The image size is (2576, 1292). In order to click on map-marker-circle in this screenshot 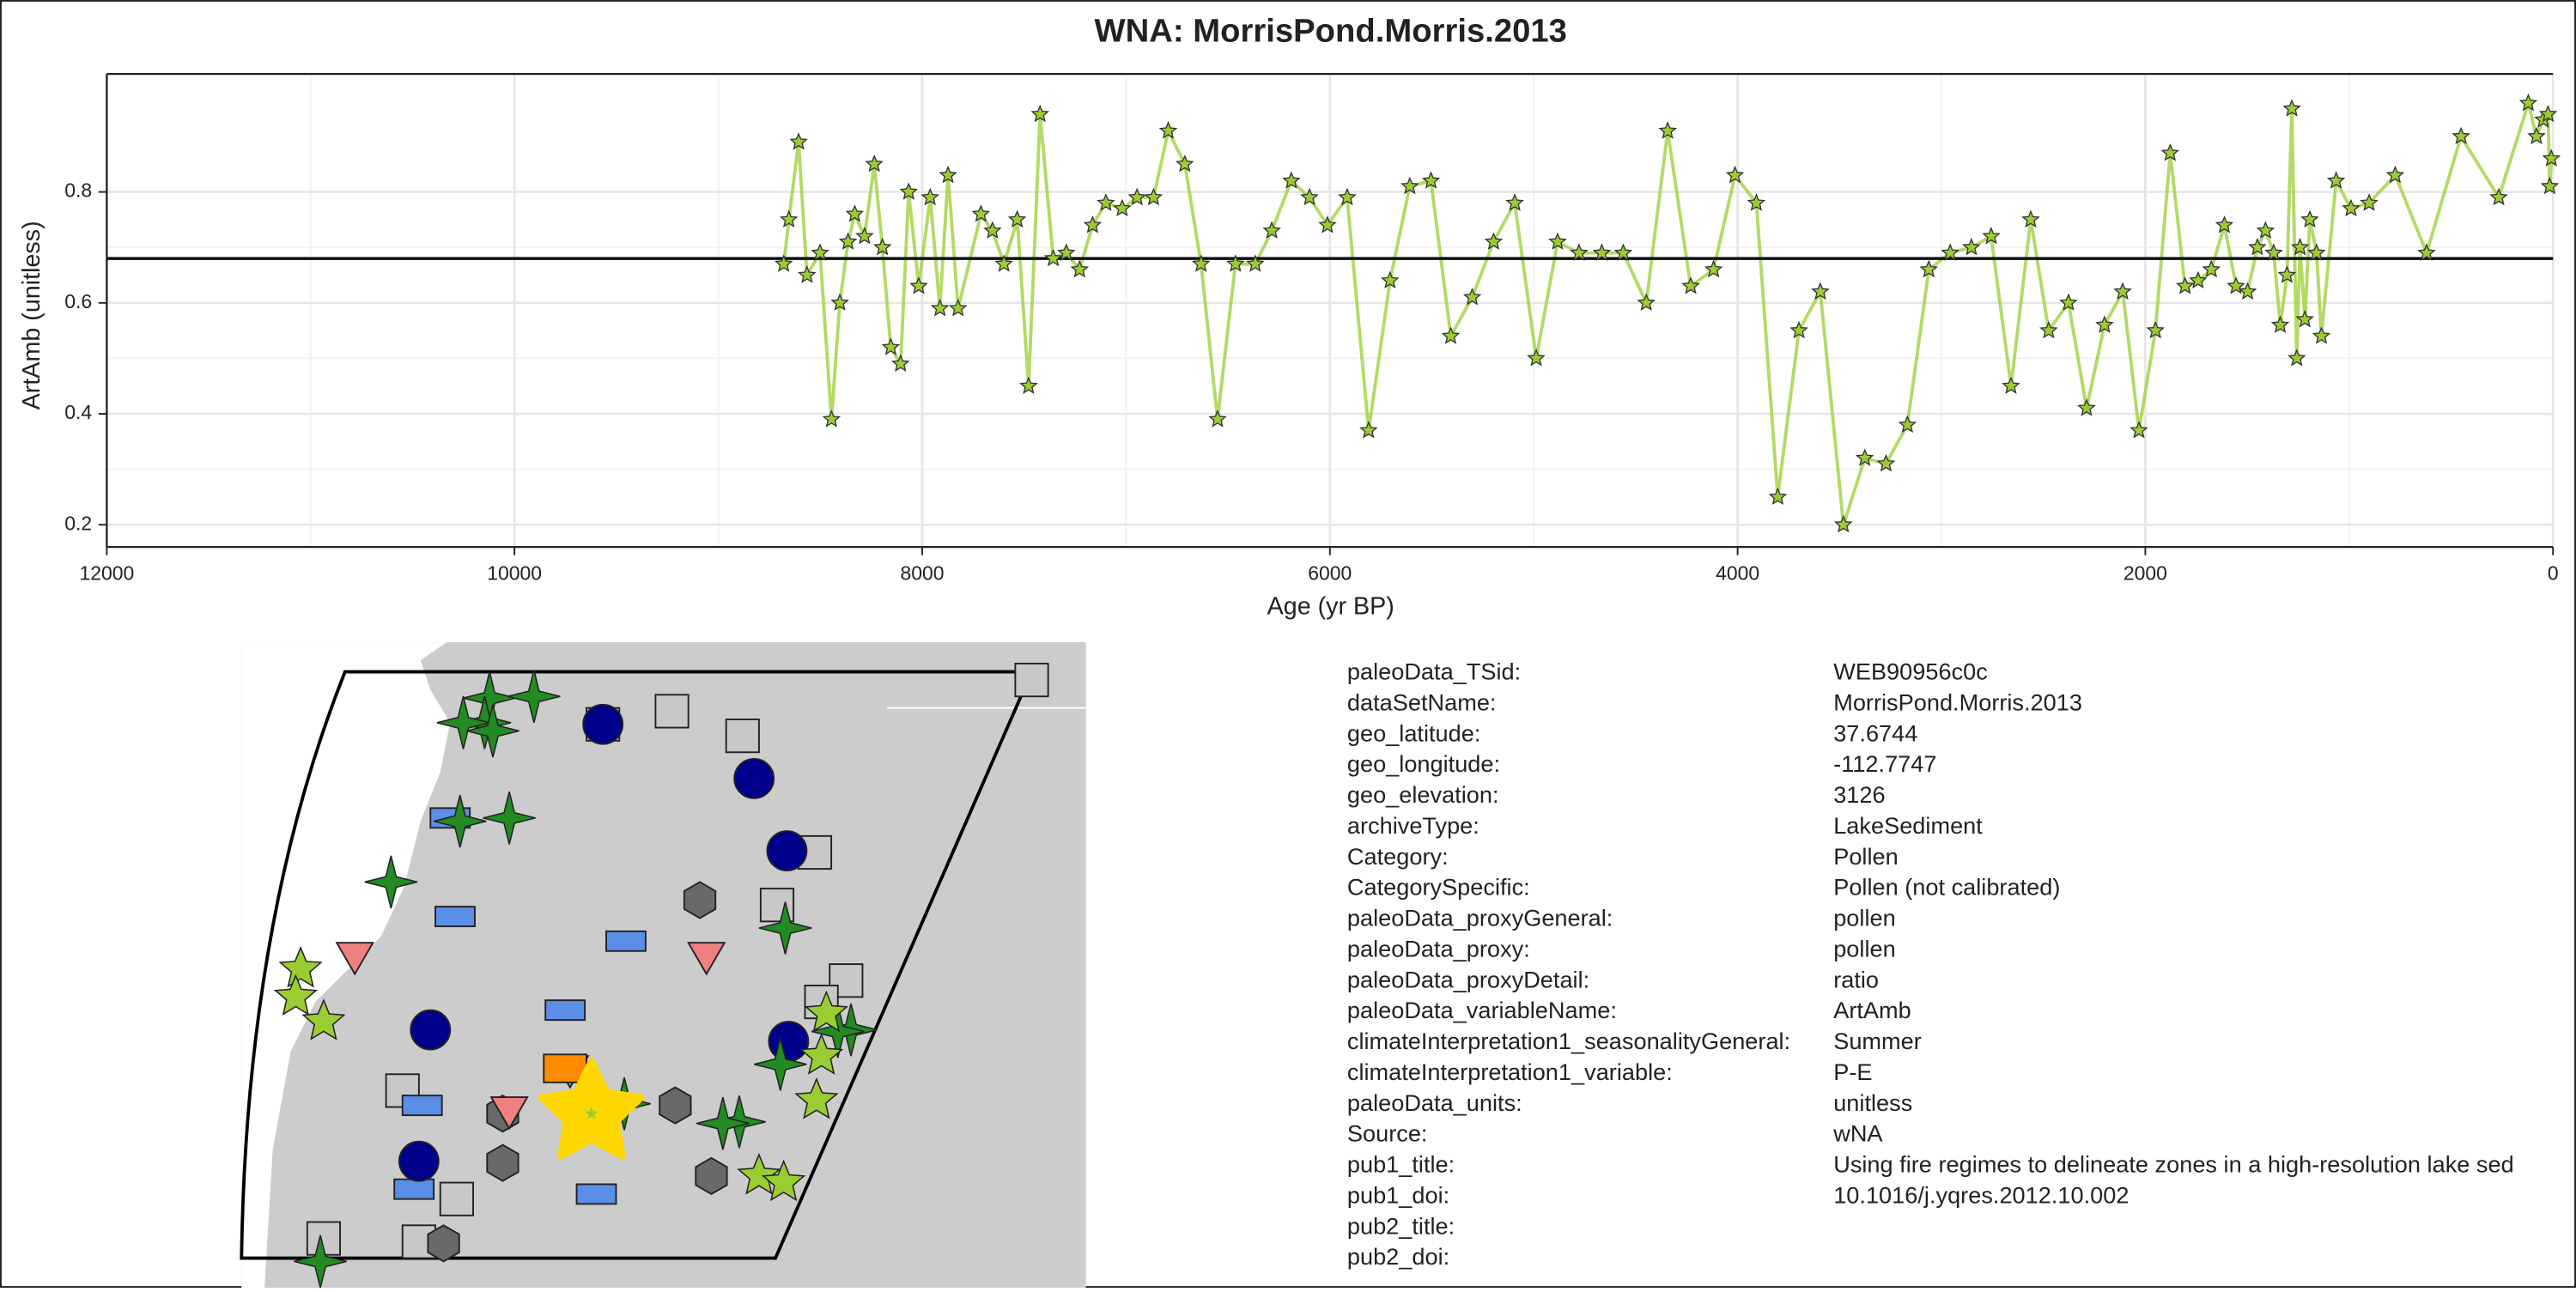, I will do `click(419, 1161)`.